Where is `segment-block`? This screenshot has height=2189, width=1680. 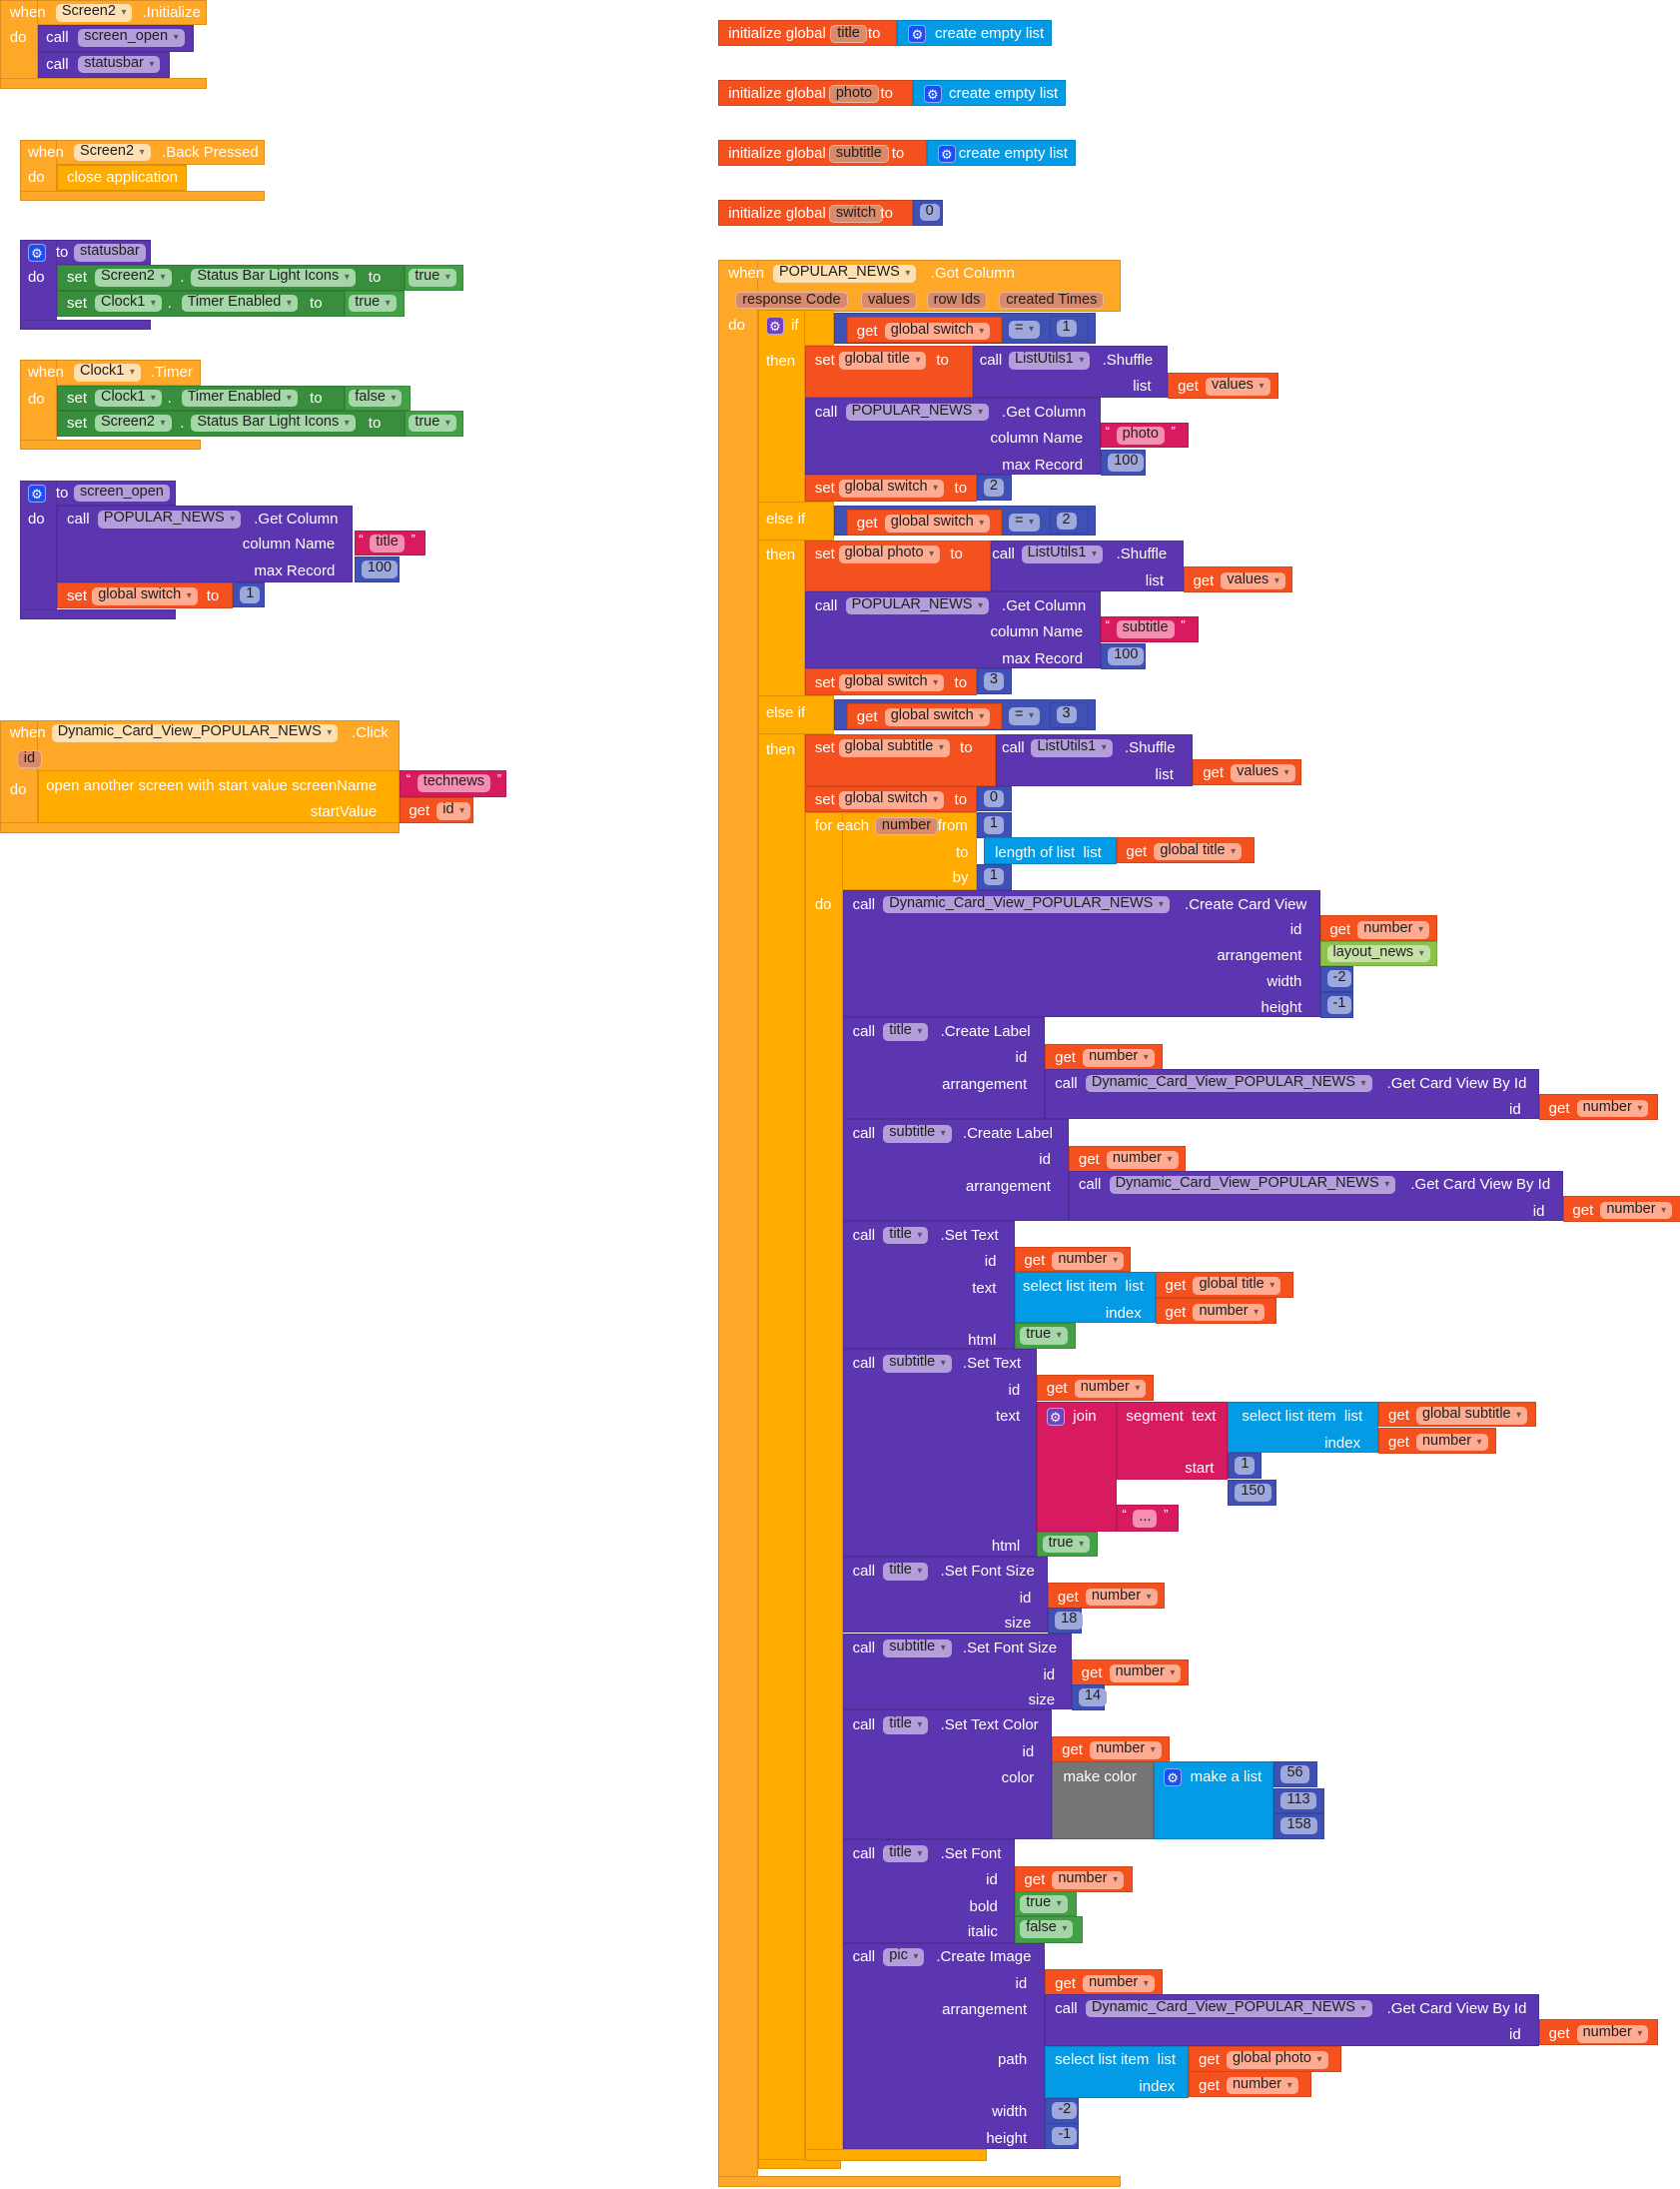
segment-block is located at coordinates (1172, 1440).